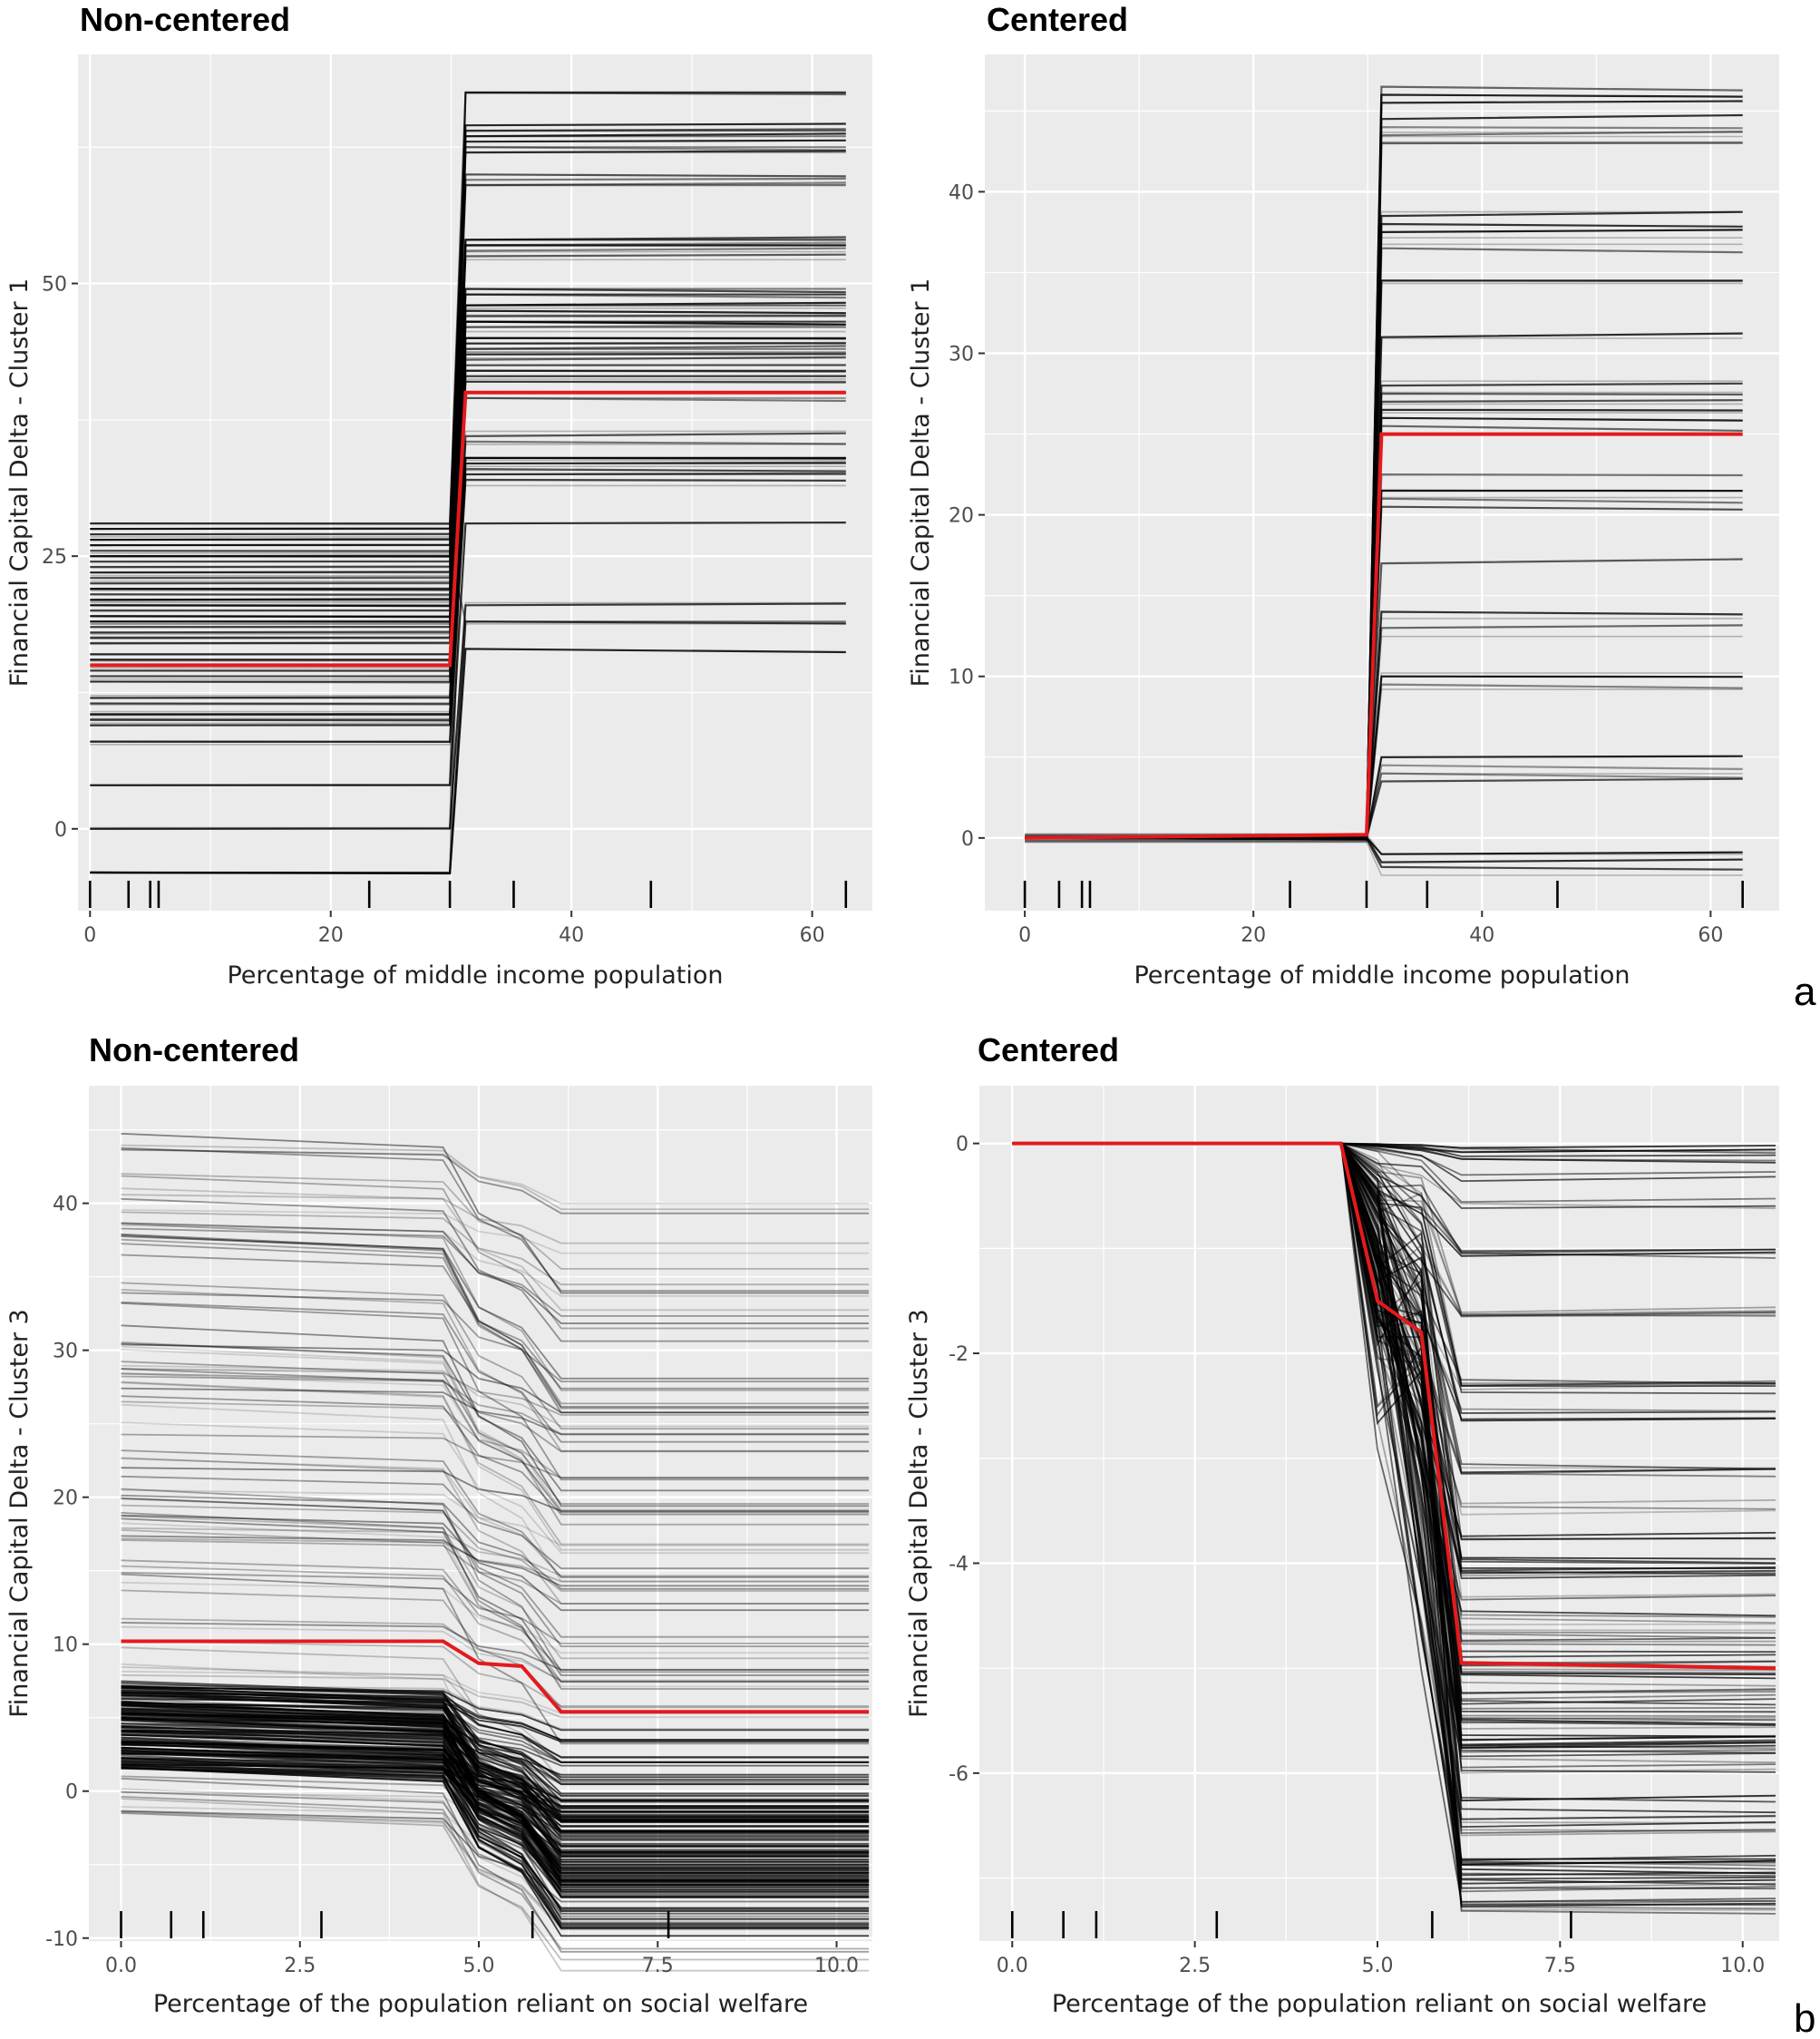 The image size is (1820, 2039). Describe the element at coordinates (1482, 936) in the screenshot. I see `x-tick-label: 40` at that location.